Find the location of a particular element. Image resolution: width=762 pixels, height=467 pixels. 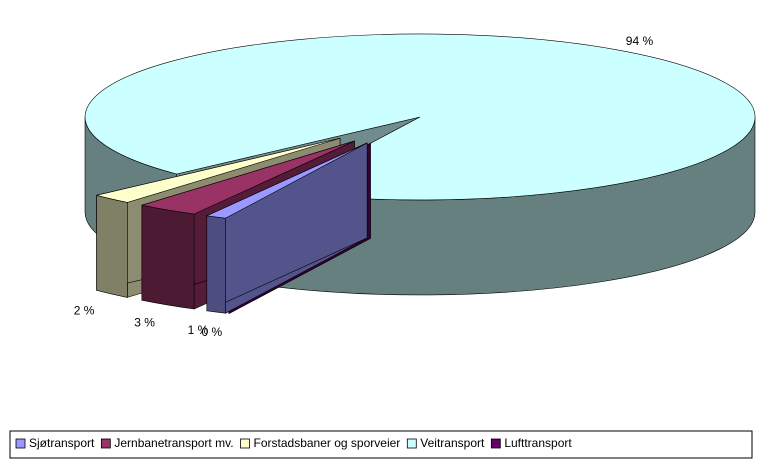

legend-label: Jernbanetransport mv. is located at coordinates (173, 443).